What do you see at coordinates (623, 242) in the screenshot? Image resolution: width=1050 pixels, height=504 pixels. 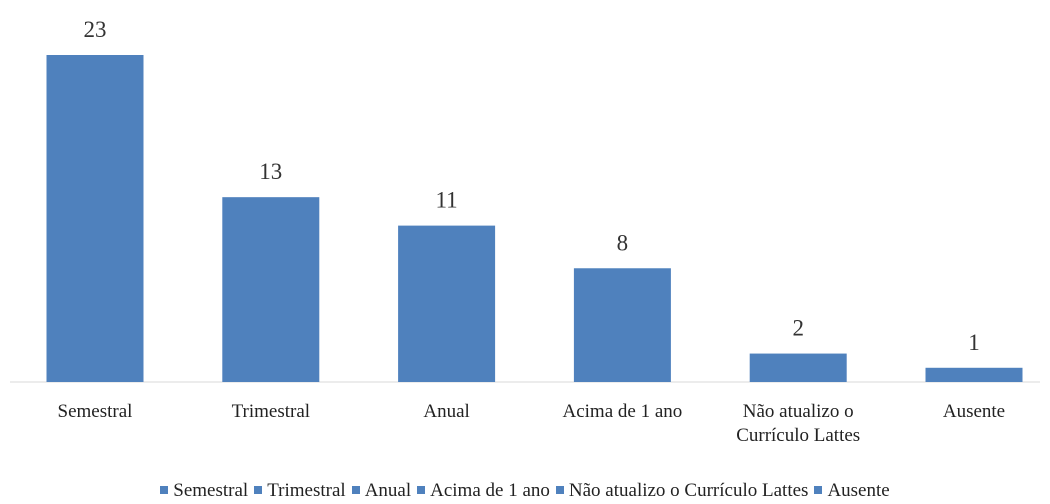 I see `data-label: 8` at bounding box center [623, 242].